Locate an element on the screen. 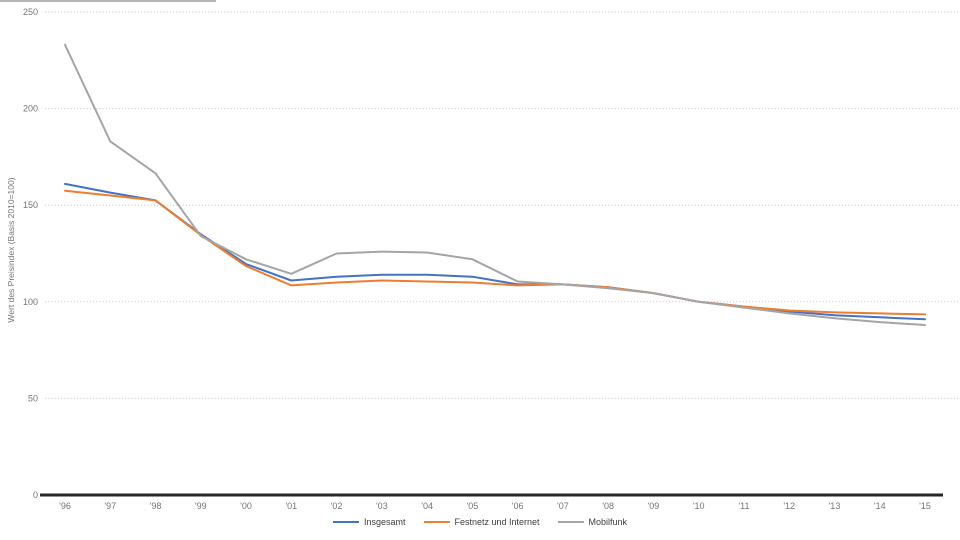 The width and height of the screenshot is (960, 540). x-tick-label: '02 is located at coordinates (337, 506).